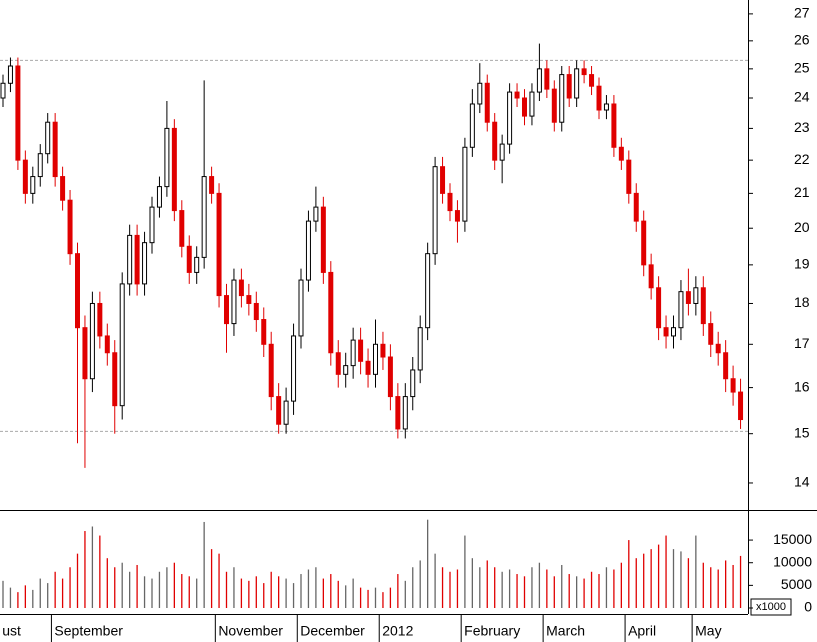  Describe the element at coordinates (802, 68) in the screenshot. I see `y-tick-label: 25` at that location.